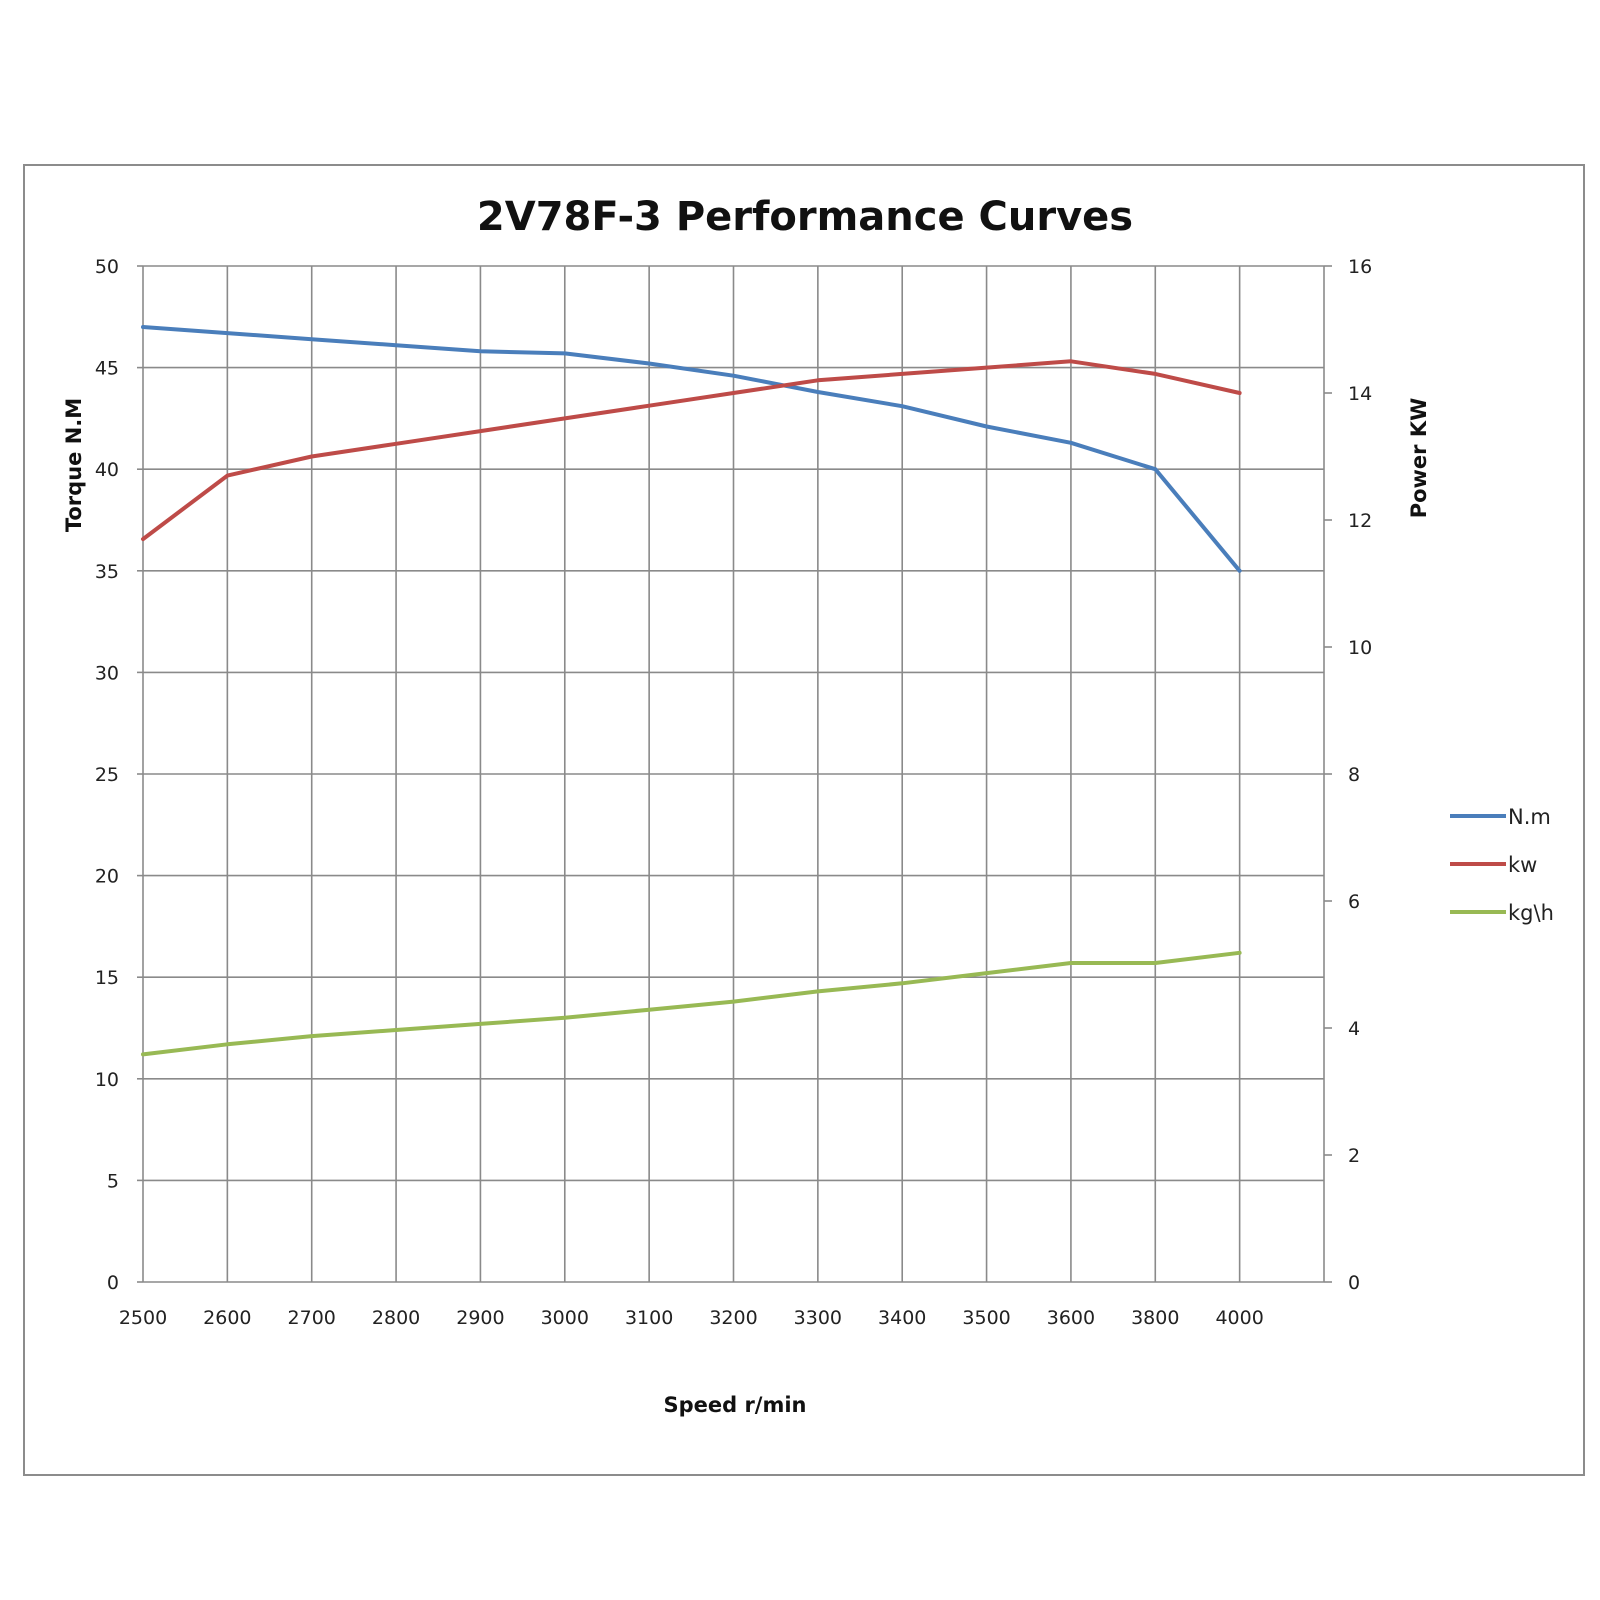 This screenshot has height=1600, width=1600. Describe the element at coordinates (1354, 1029) in the screenshot. I see `right-tick-label: 4` at that location.